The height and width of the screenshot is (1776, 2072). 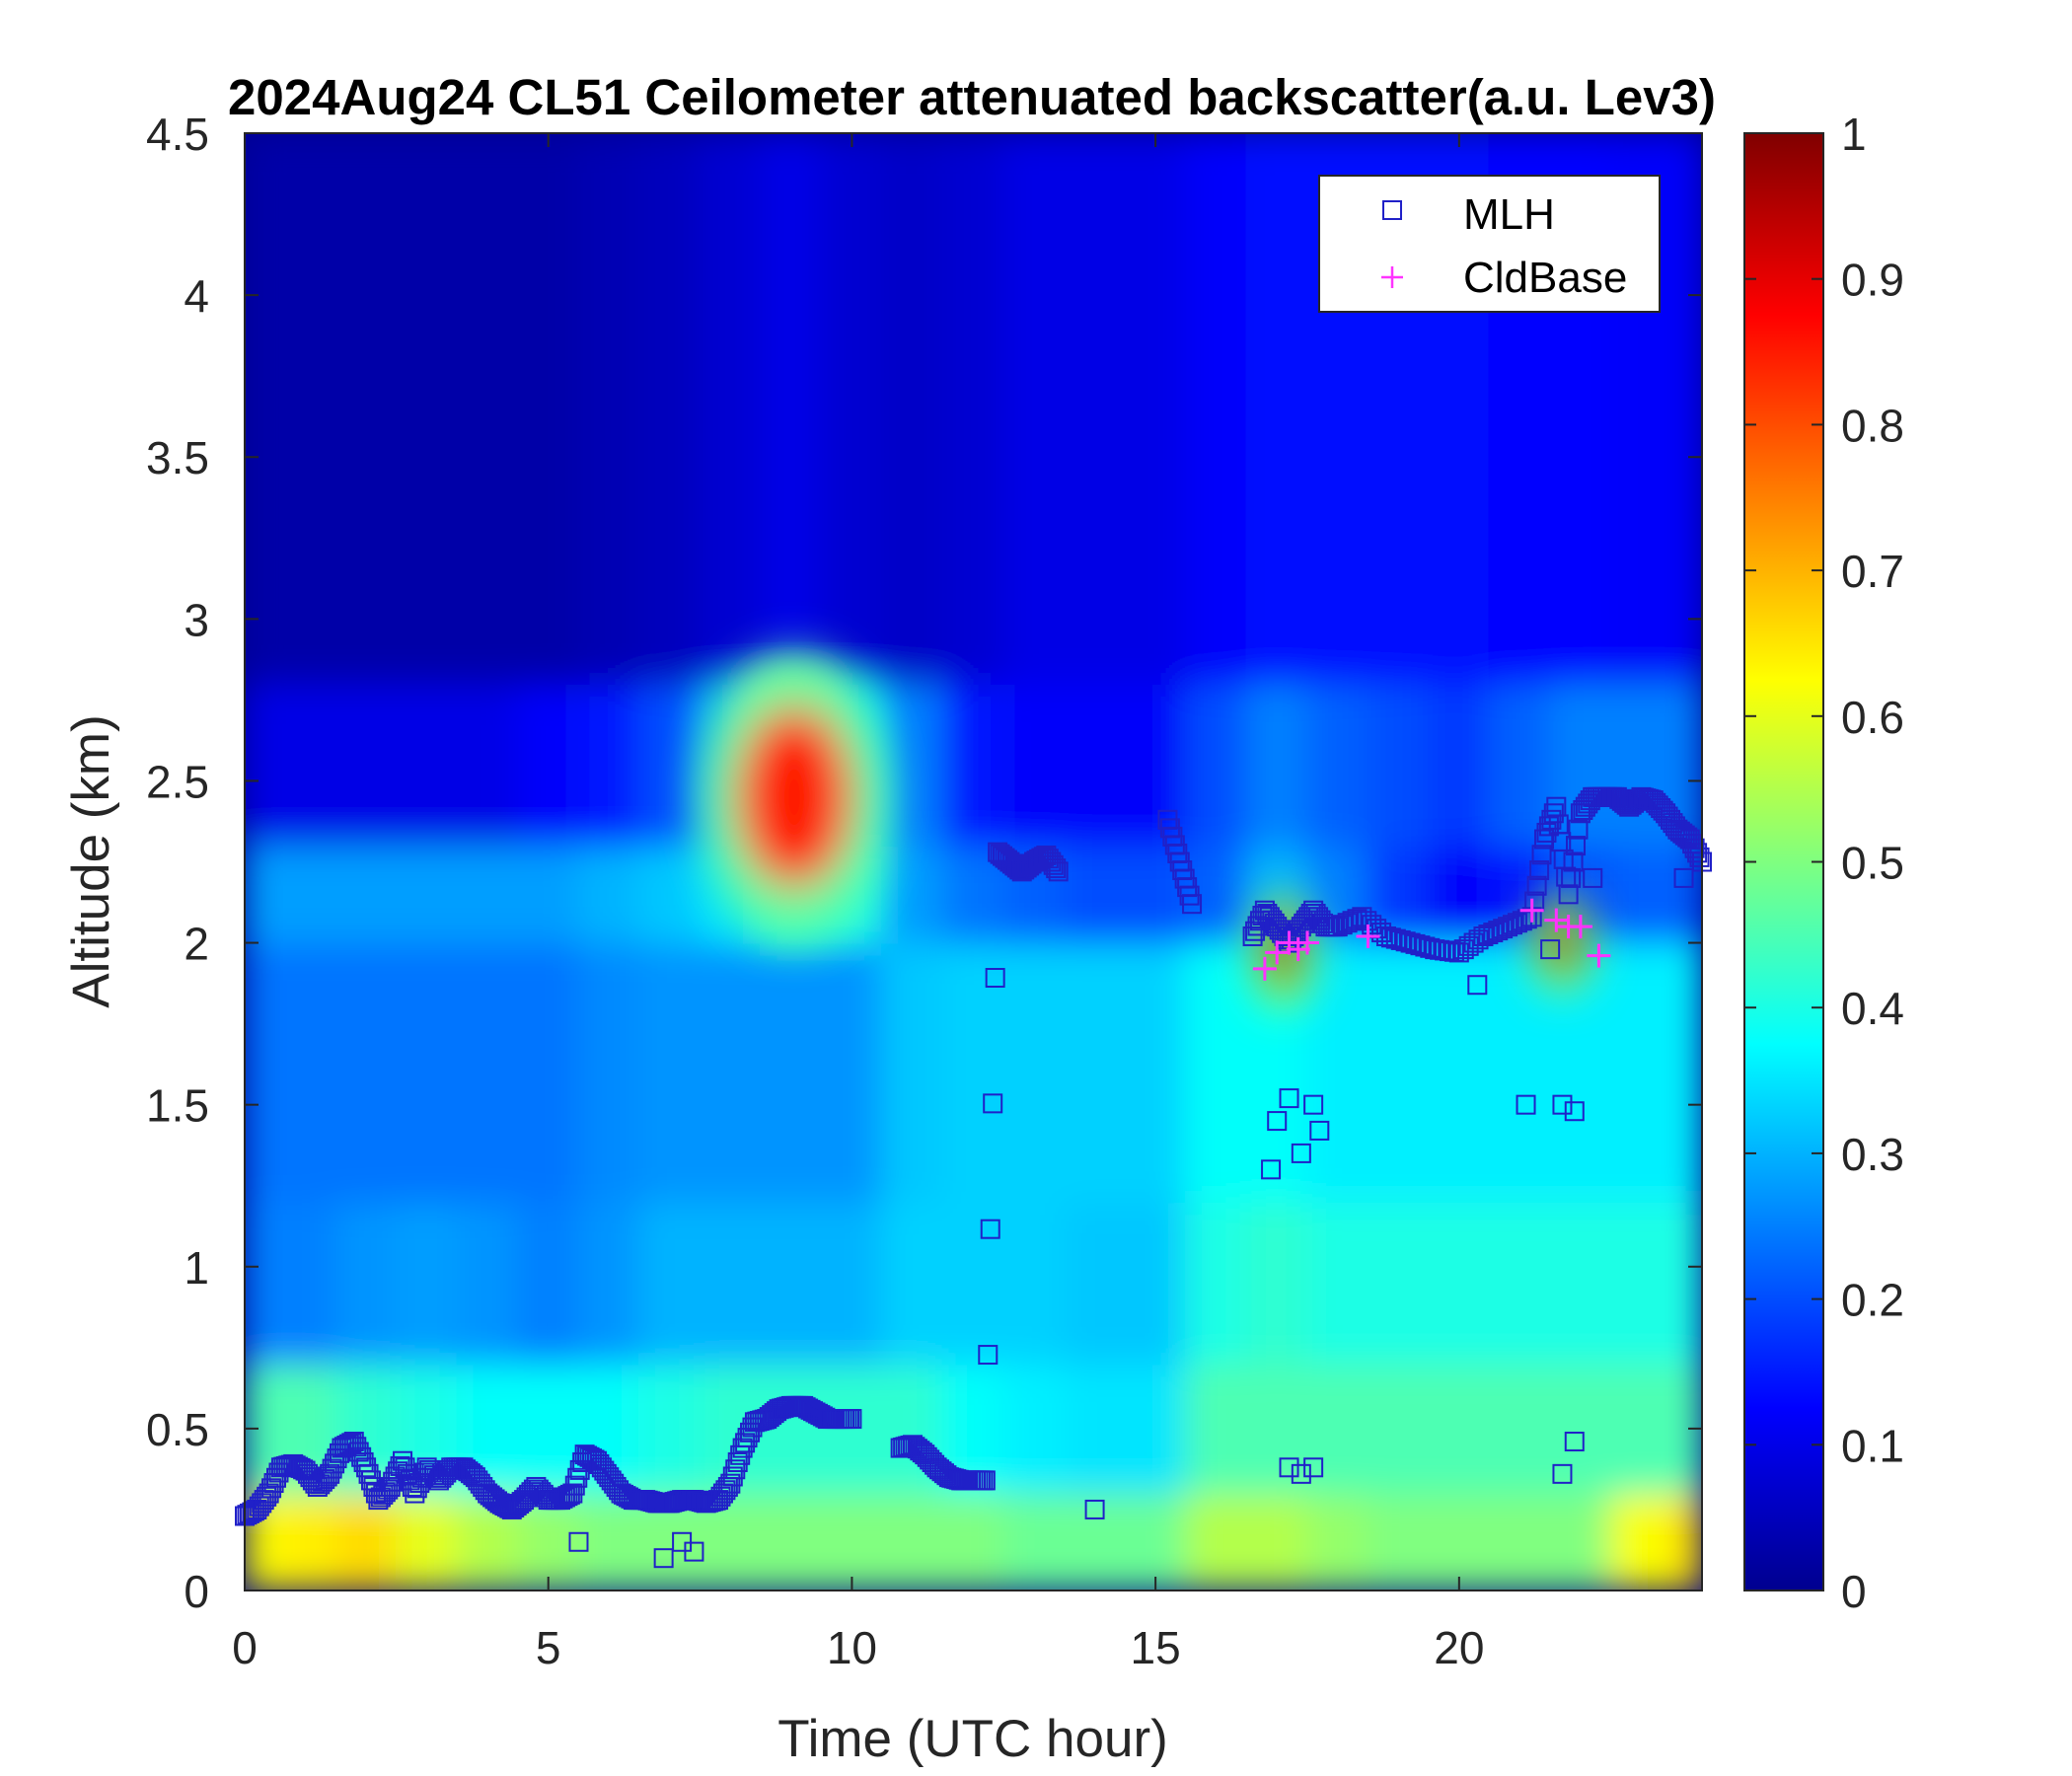 What do you see at coordinates (548, 1647) in the screenshot?
I see `x-tick-label: 5` at bounding box center [548, 1647].